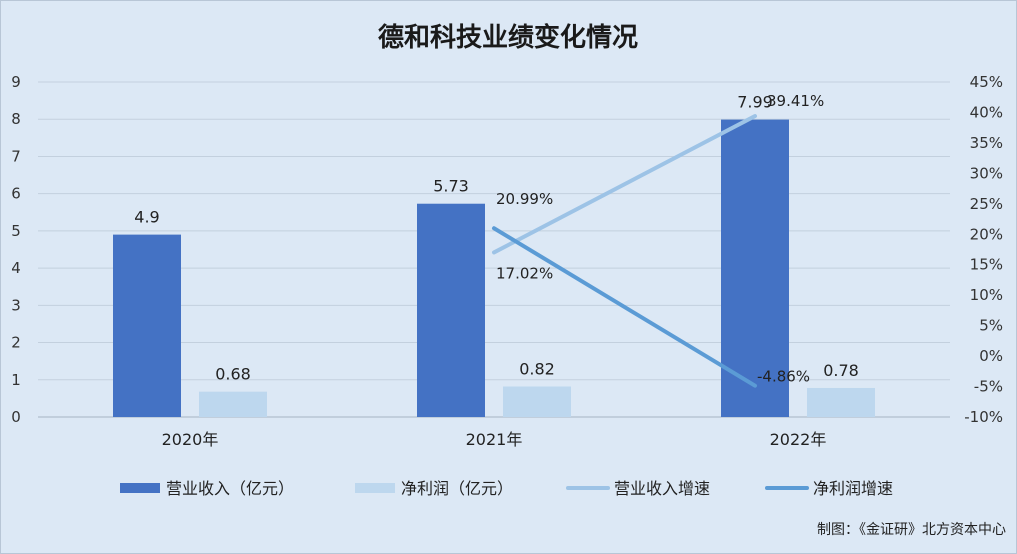 Image resolution: width=1017 pixels, height=554 pixels. Describe the element at coordinates (233, 374) in the screenshot. I see `bar-value-label: 0.68` at that location.